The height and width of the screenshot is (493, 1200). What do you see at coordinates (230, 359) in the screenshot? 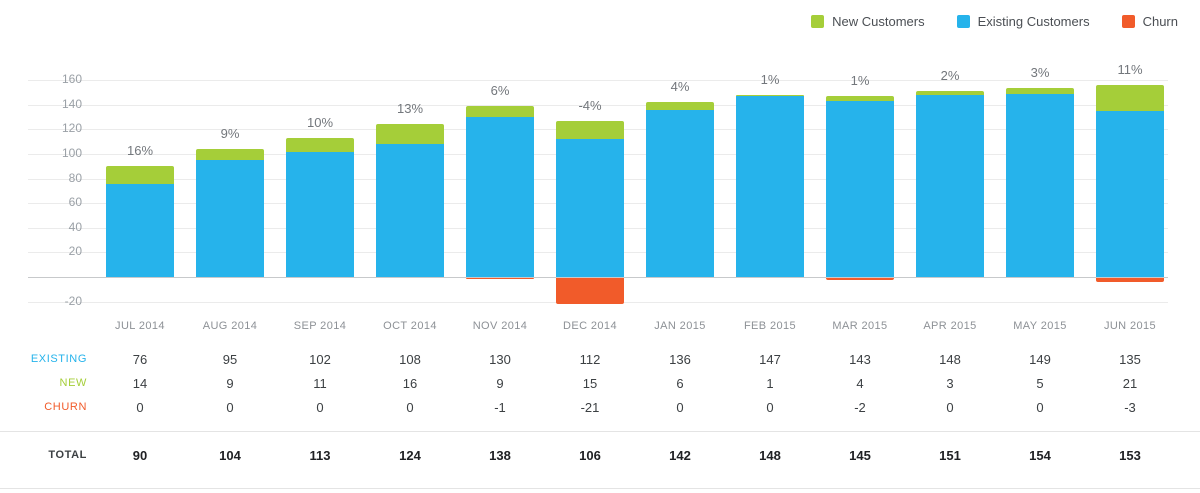
I see `table-cell: 95` at bounding box center [230, 359].